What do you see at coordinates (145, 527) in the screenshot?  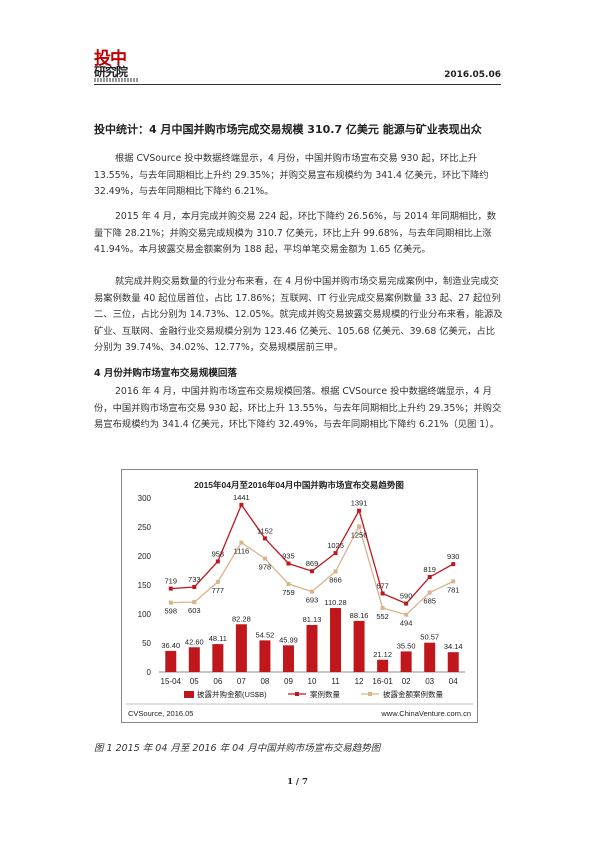 I see `y-tick-label: 250` at bounding box center [145, 527].